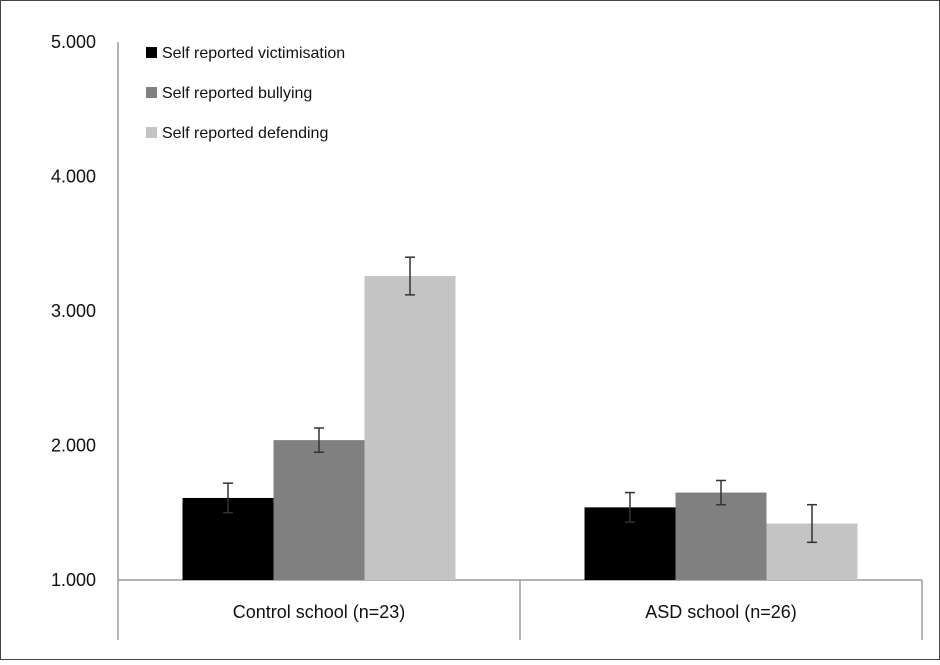 The image size is (940, 665). What do you see at coordinates (721, 536) in the screenshot?
I see `bar-bullying-asd` at bounding box center [721, 536].